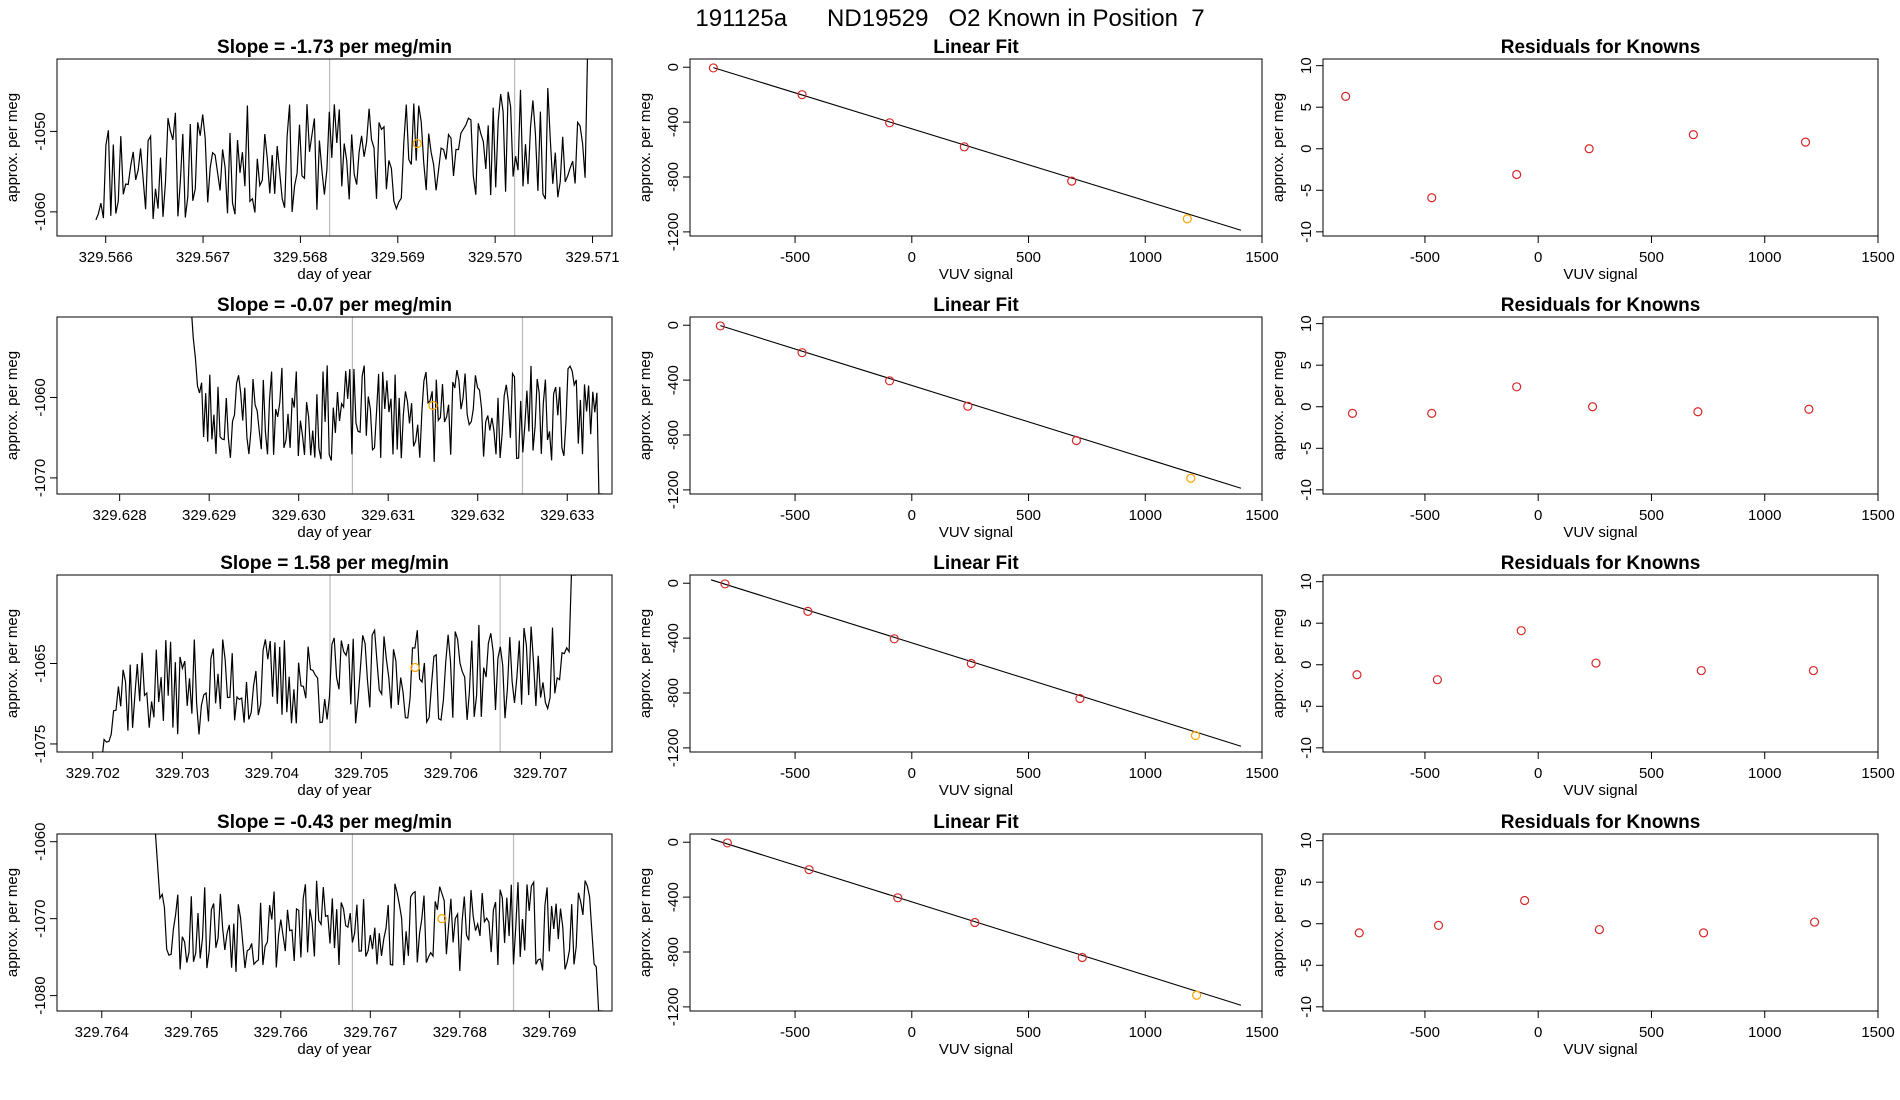  Describe the element at coordinates (976, 822) in the screenshot. I see `panel-title: Linear Fit` at that location.